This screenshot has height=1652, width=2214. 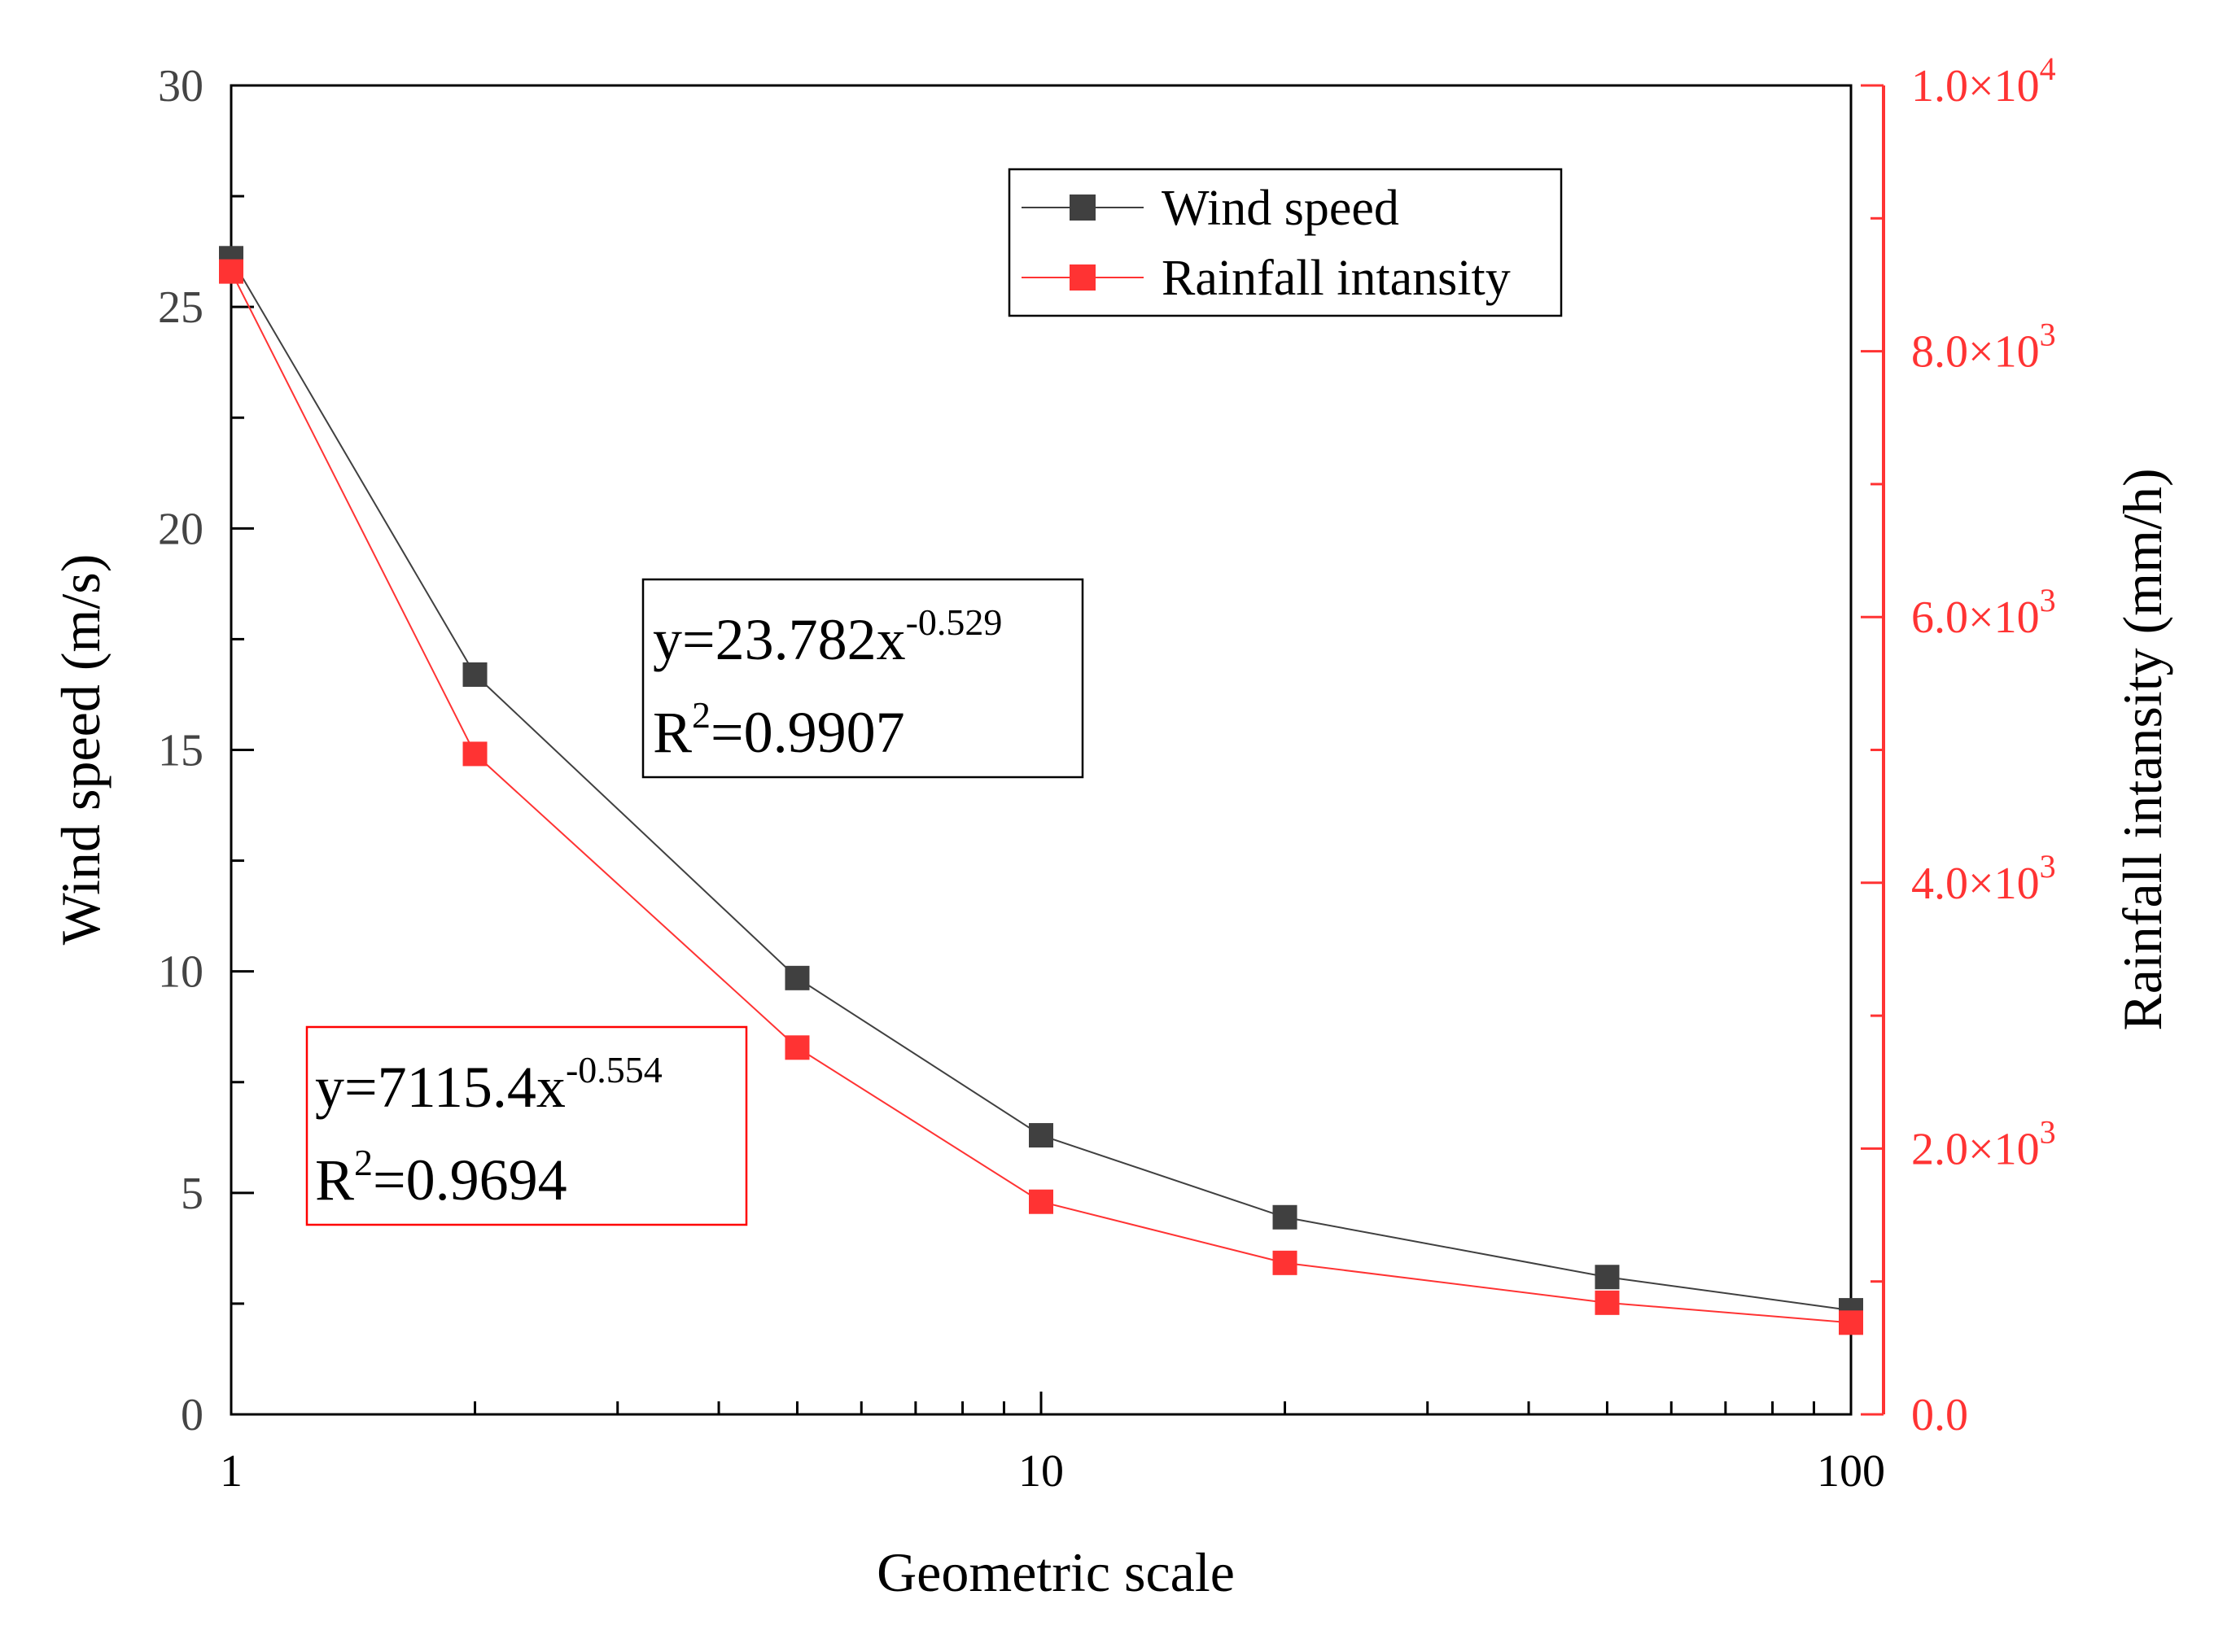 What do you see at coordinates (2142, 749) in the screenshot?
I see `y2-axis-title: Rainfall intansity (mm/h)` at bounding box center [2142, 749].